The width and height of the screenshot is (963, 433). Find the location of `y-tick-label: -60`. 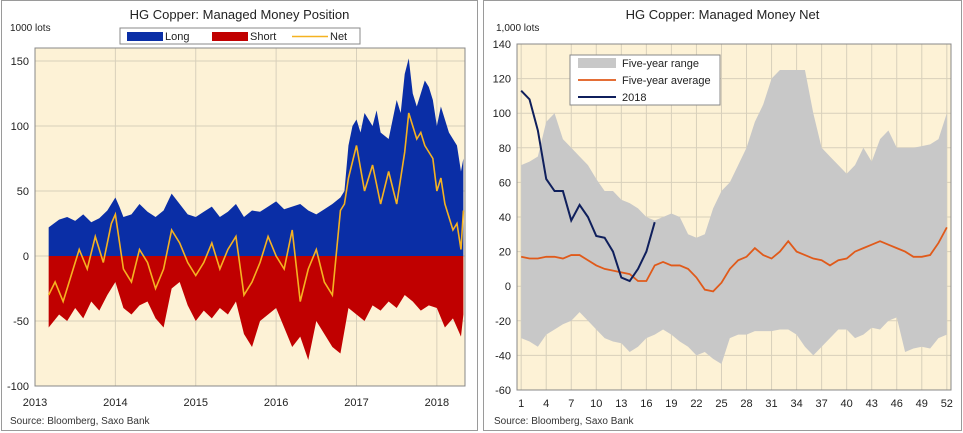

y-tick-label: -60 is located at coordinates (503, 391).